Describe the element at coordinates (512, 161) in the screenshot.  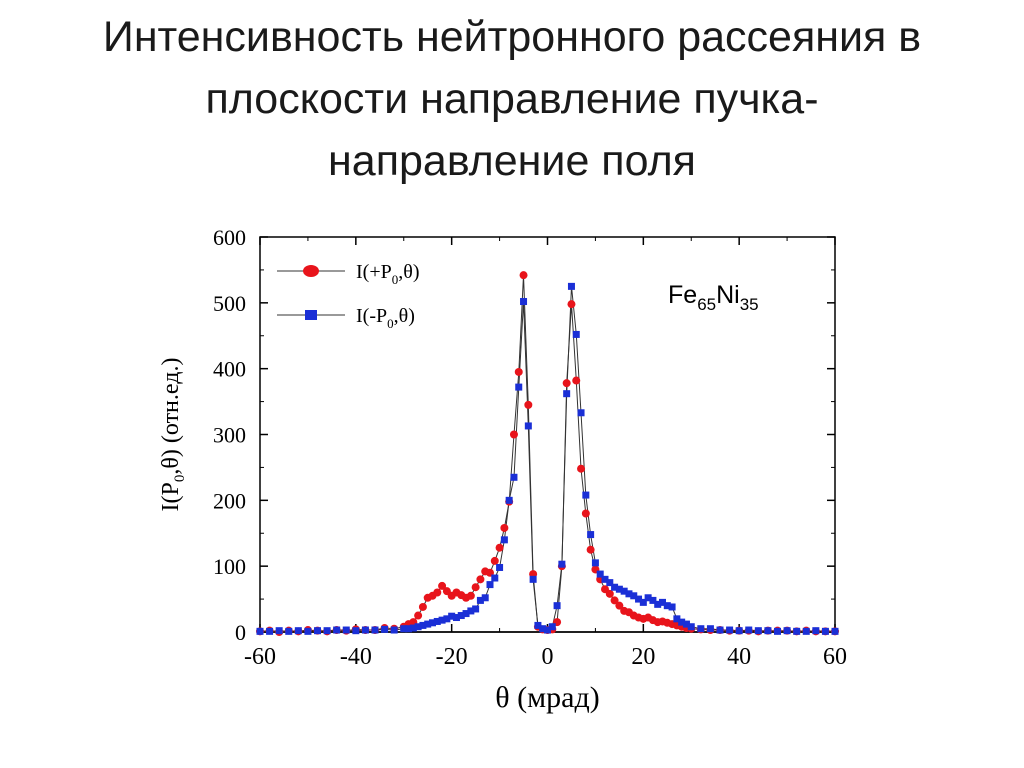
I see `slide-title-line: направление поля` at that location.